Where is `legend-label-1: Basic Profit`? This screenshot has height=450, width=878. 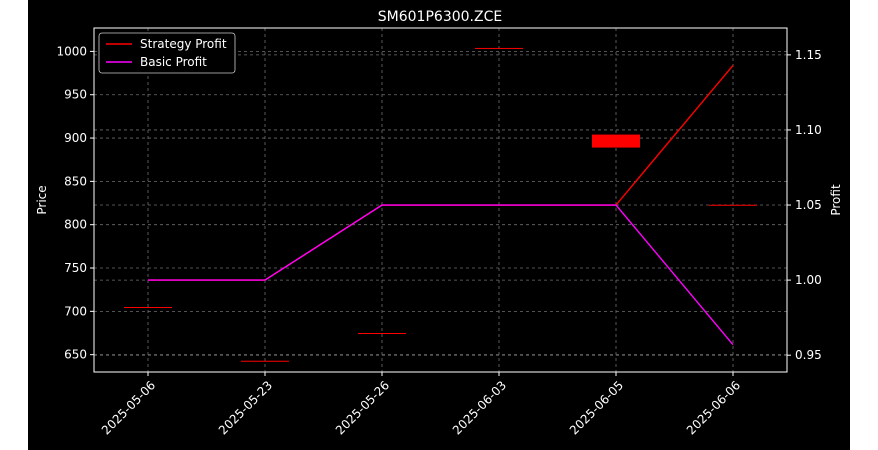
legend-label-1: Basic Profit is located at coordinates (173, 62).